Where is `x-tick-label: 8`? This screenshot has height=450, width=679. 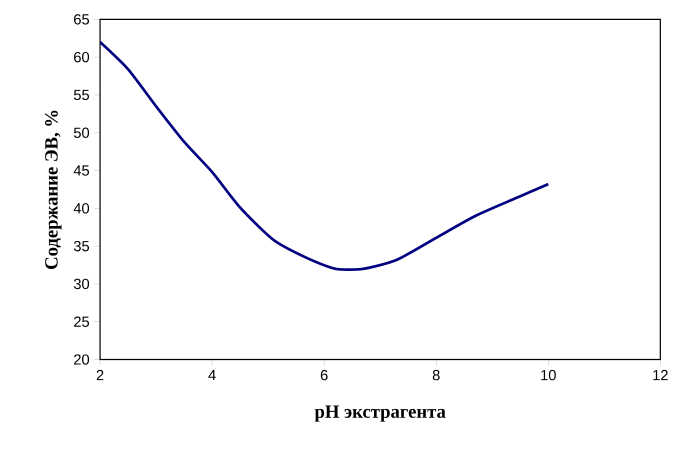
x-tick-label: 8 is located at coordinates (436, 375).